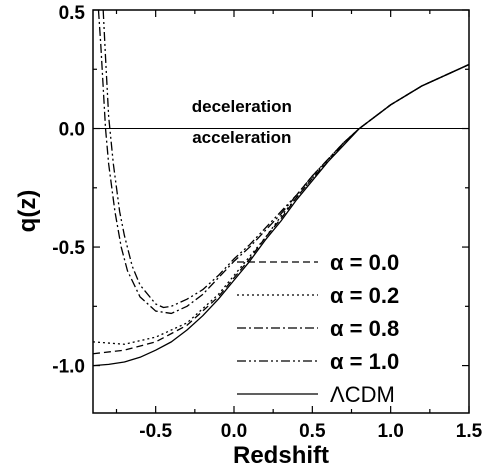 Image resolution: width=488 pixels, height=471 pixels. What do you see at coordinates (362, 394) in the screenshot?
I see `legend-label-4: ΛCDM` at bounding box center [362, 394].